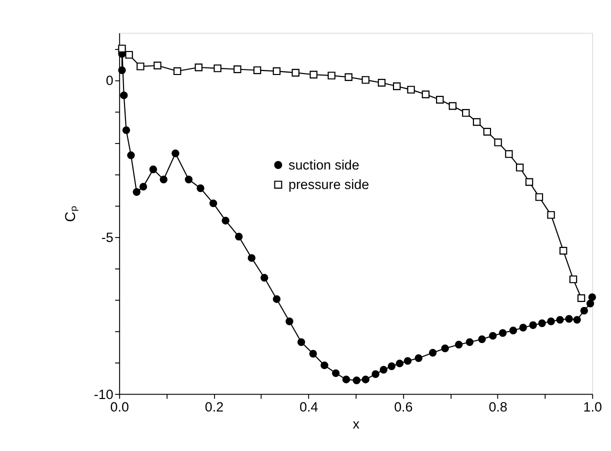 The width and height of the screenshot is (611, 451). What do you see at coordinates (403, 406) in the screenshot?
I see `x-tick-label: 0.6` at bounding box center [403, 406].